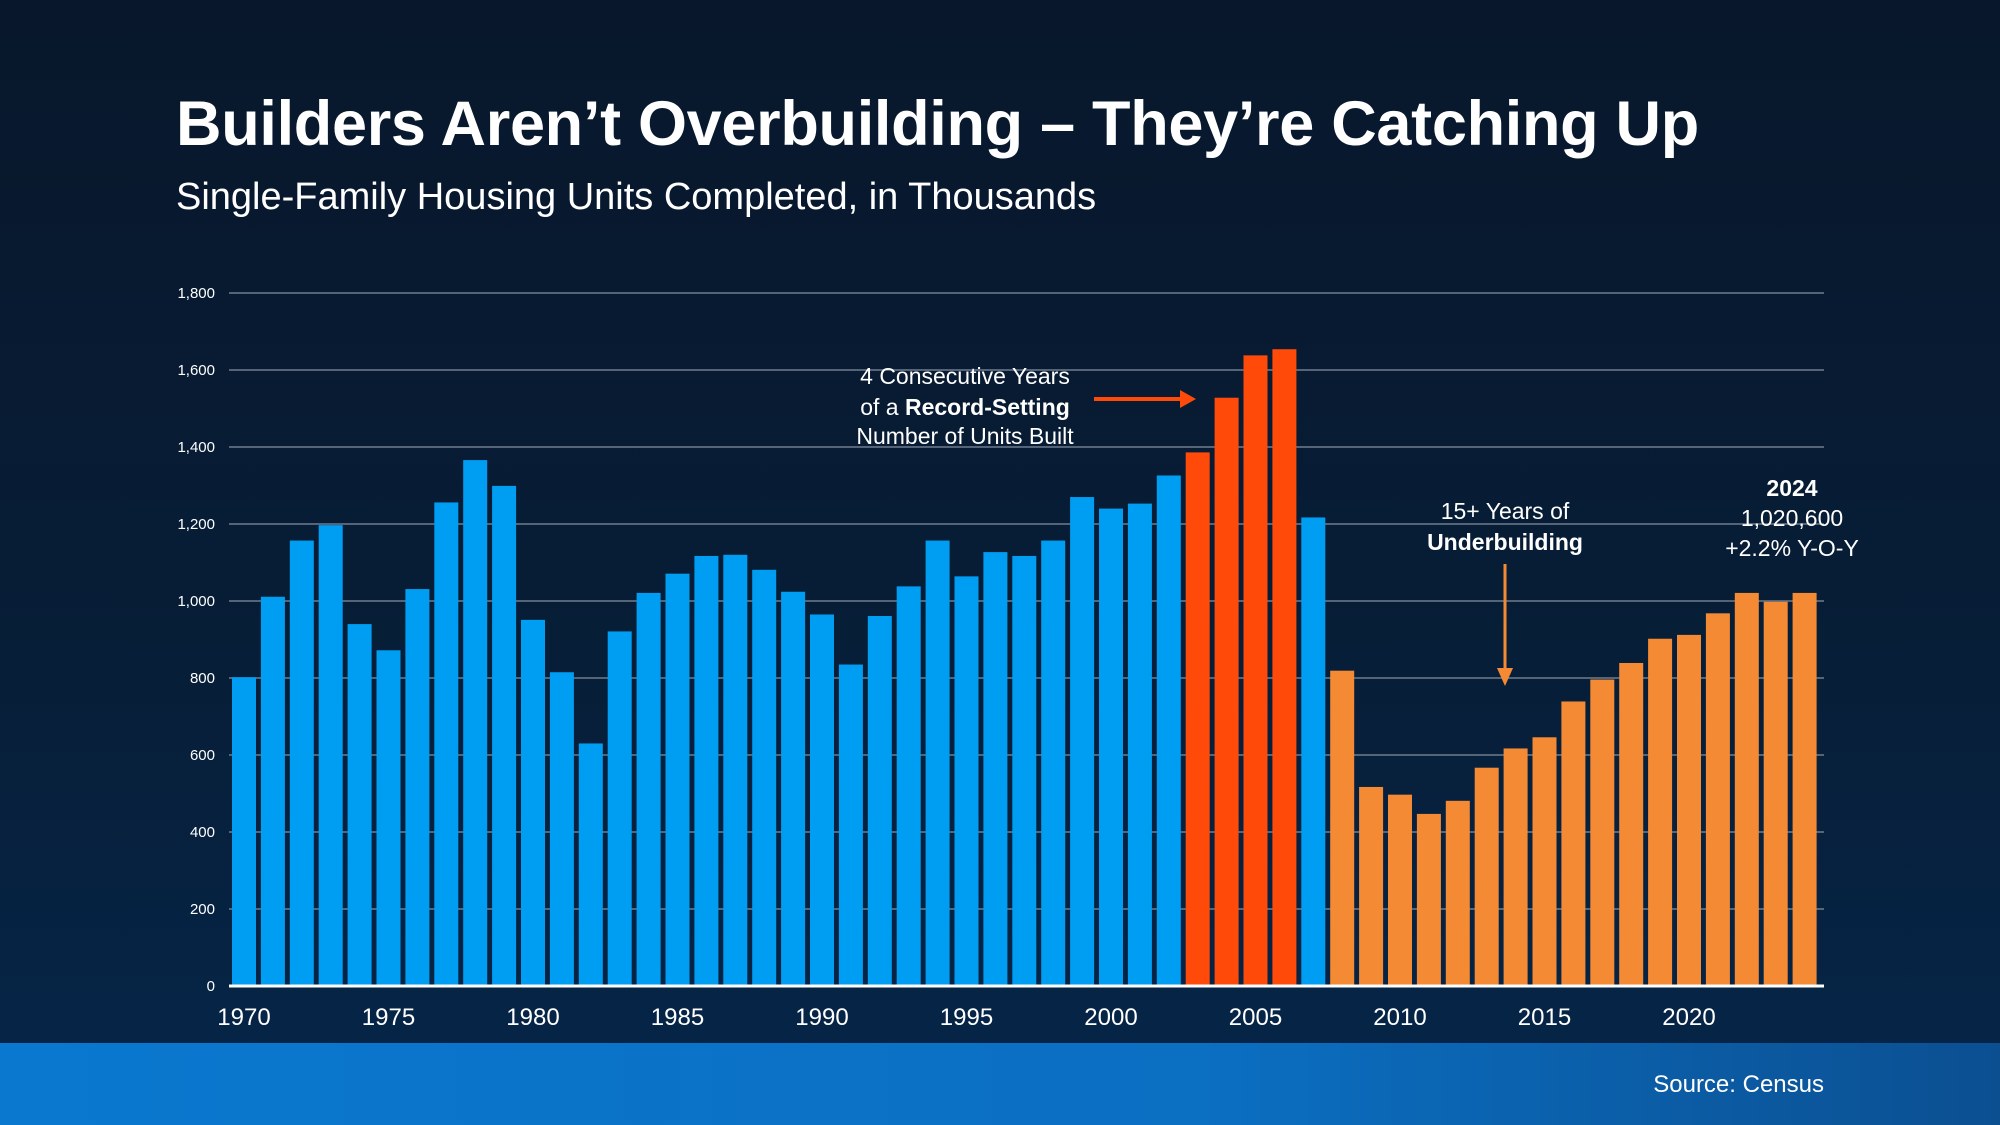  What do you see at coordinates (359, 805) in the screenshot?
I see `bar-1974` at bounding box center [359, 805].